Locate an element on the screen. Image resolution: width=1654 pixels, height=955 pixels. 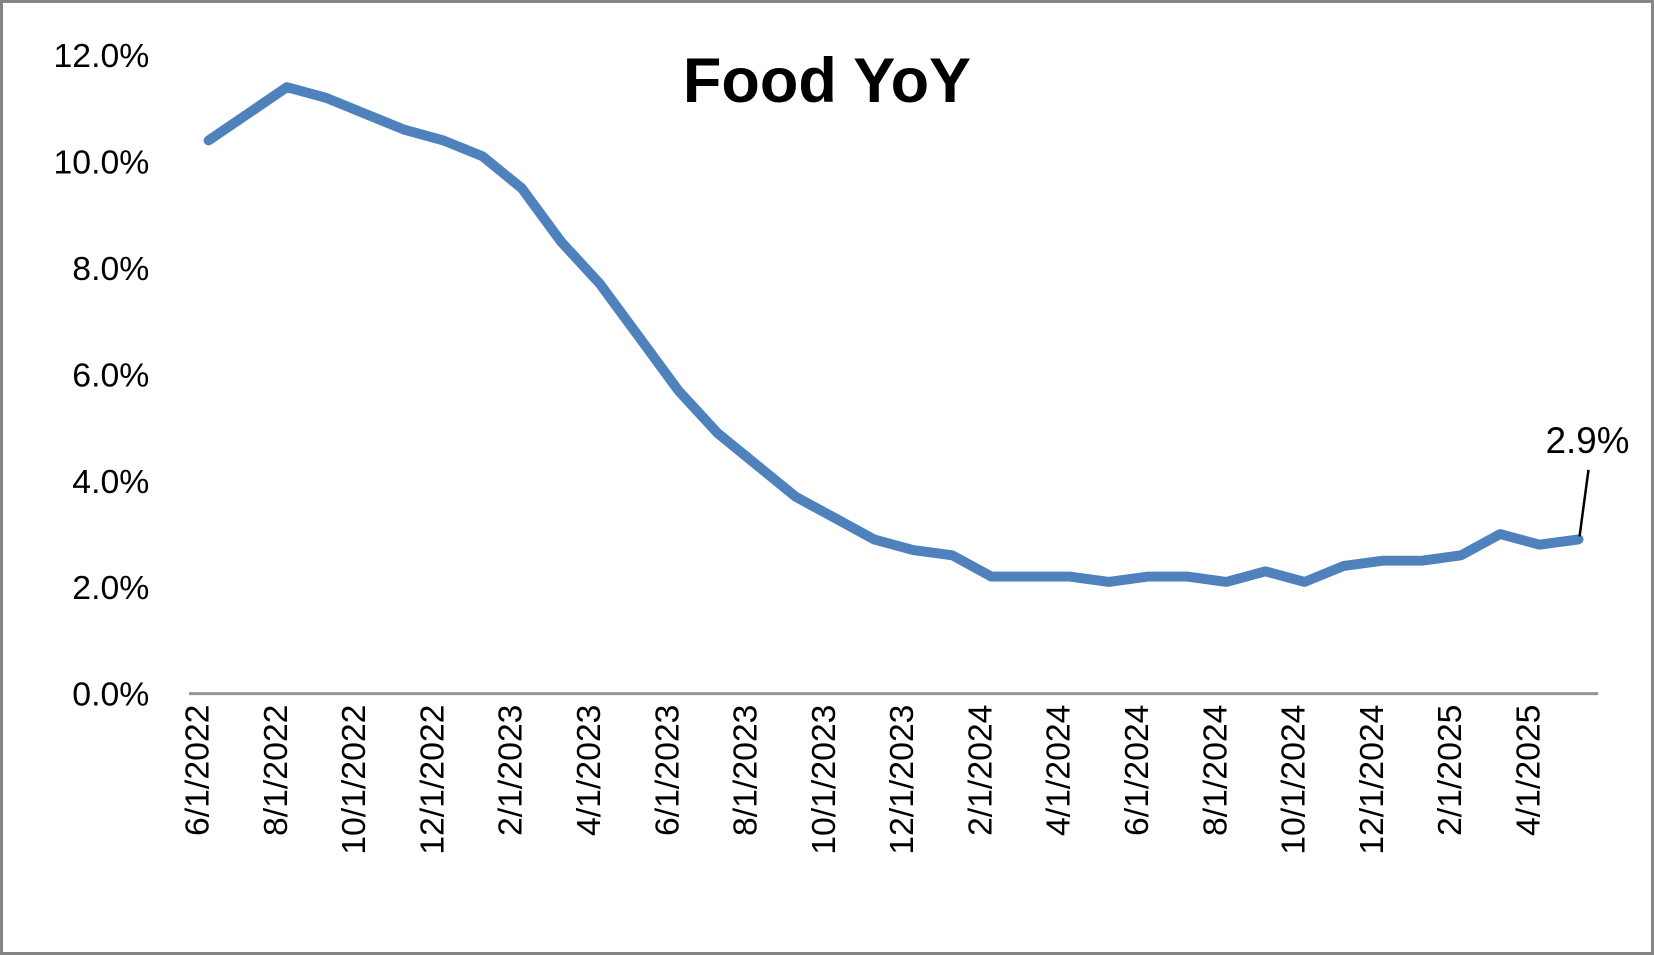
x-axis-tick-label: 10/1/2023 is located at coordinates (824, 780).